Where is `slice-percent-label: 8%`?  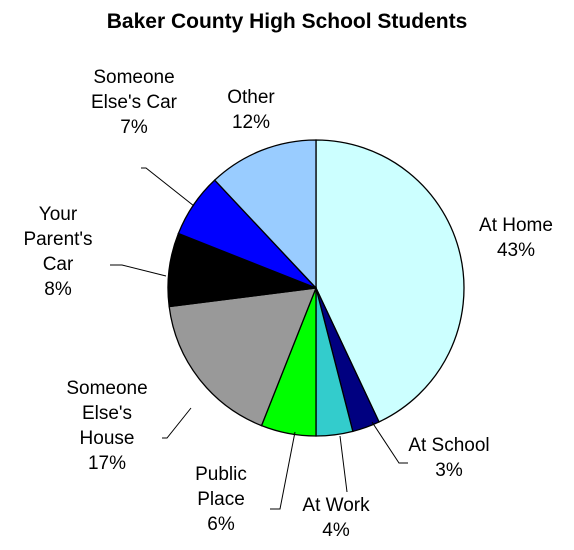
slice-percent-label: 8% is located at coordinates (58, 289).